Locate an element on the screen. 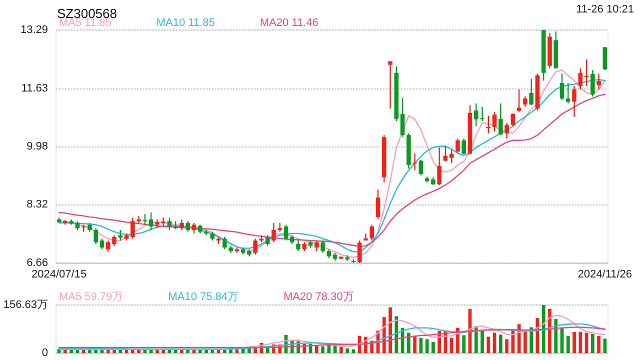 This screenshot has height=360, width=640. text: MA10 75.84万 is located at coordinates (203, 297).